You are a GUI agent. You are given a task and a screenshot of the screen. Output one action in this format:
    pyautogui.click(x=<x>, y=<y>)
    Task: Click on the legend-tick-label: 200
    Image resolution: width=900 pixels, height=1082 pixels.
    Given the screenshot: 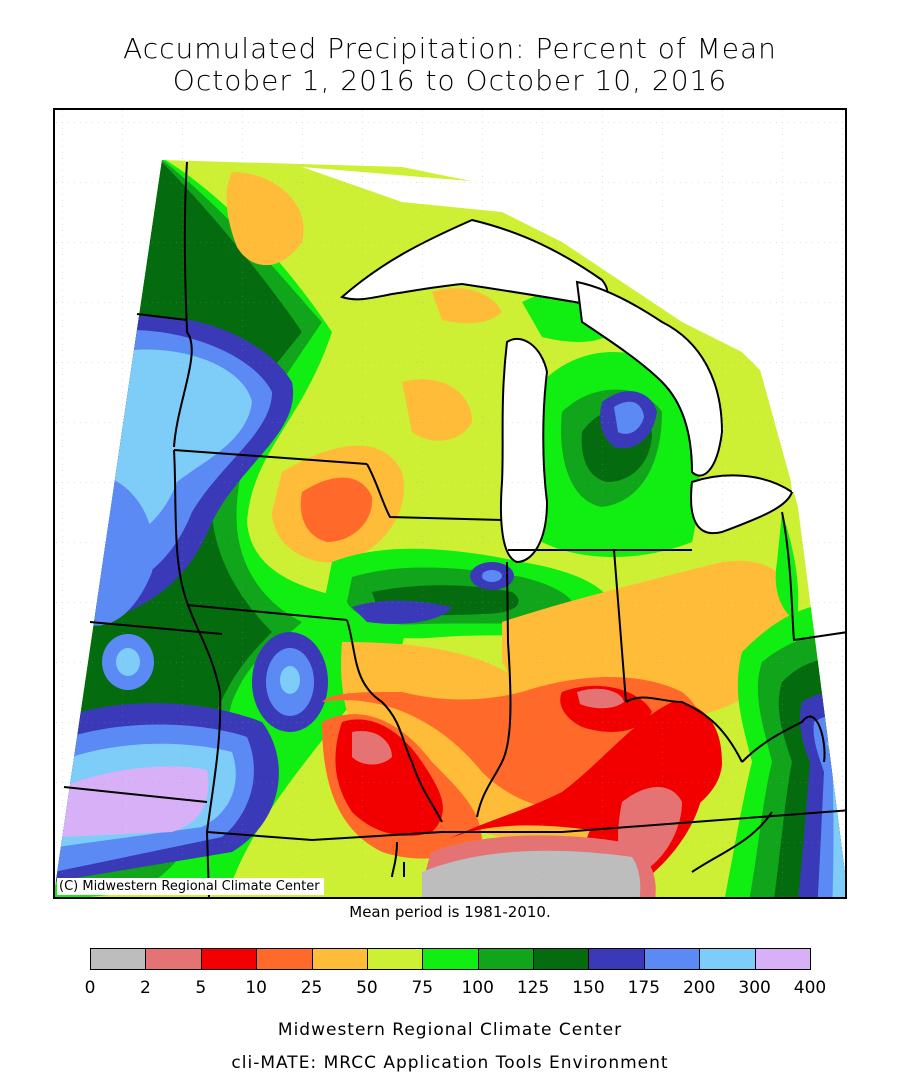 What is the action you would take?
    pyautogui.click(x=699, y=988)
    